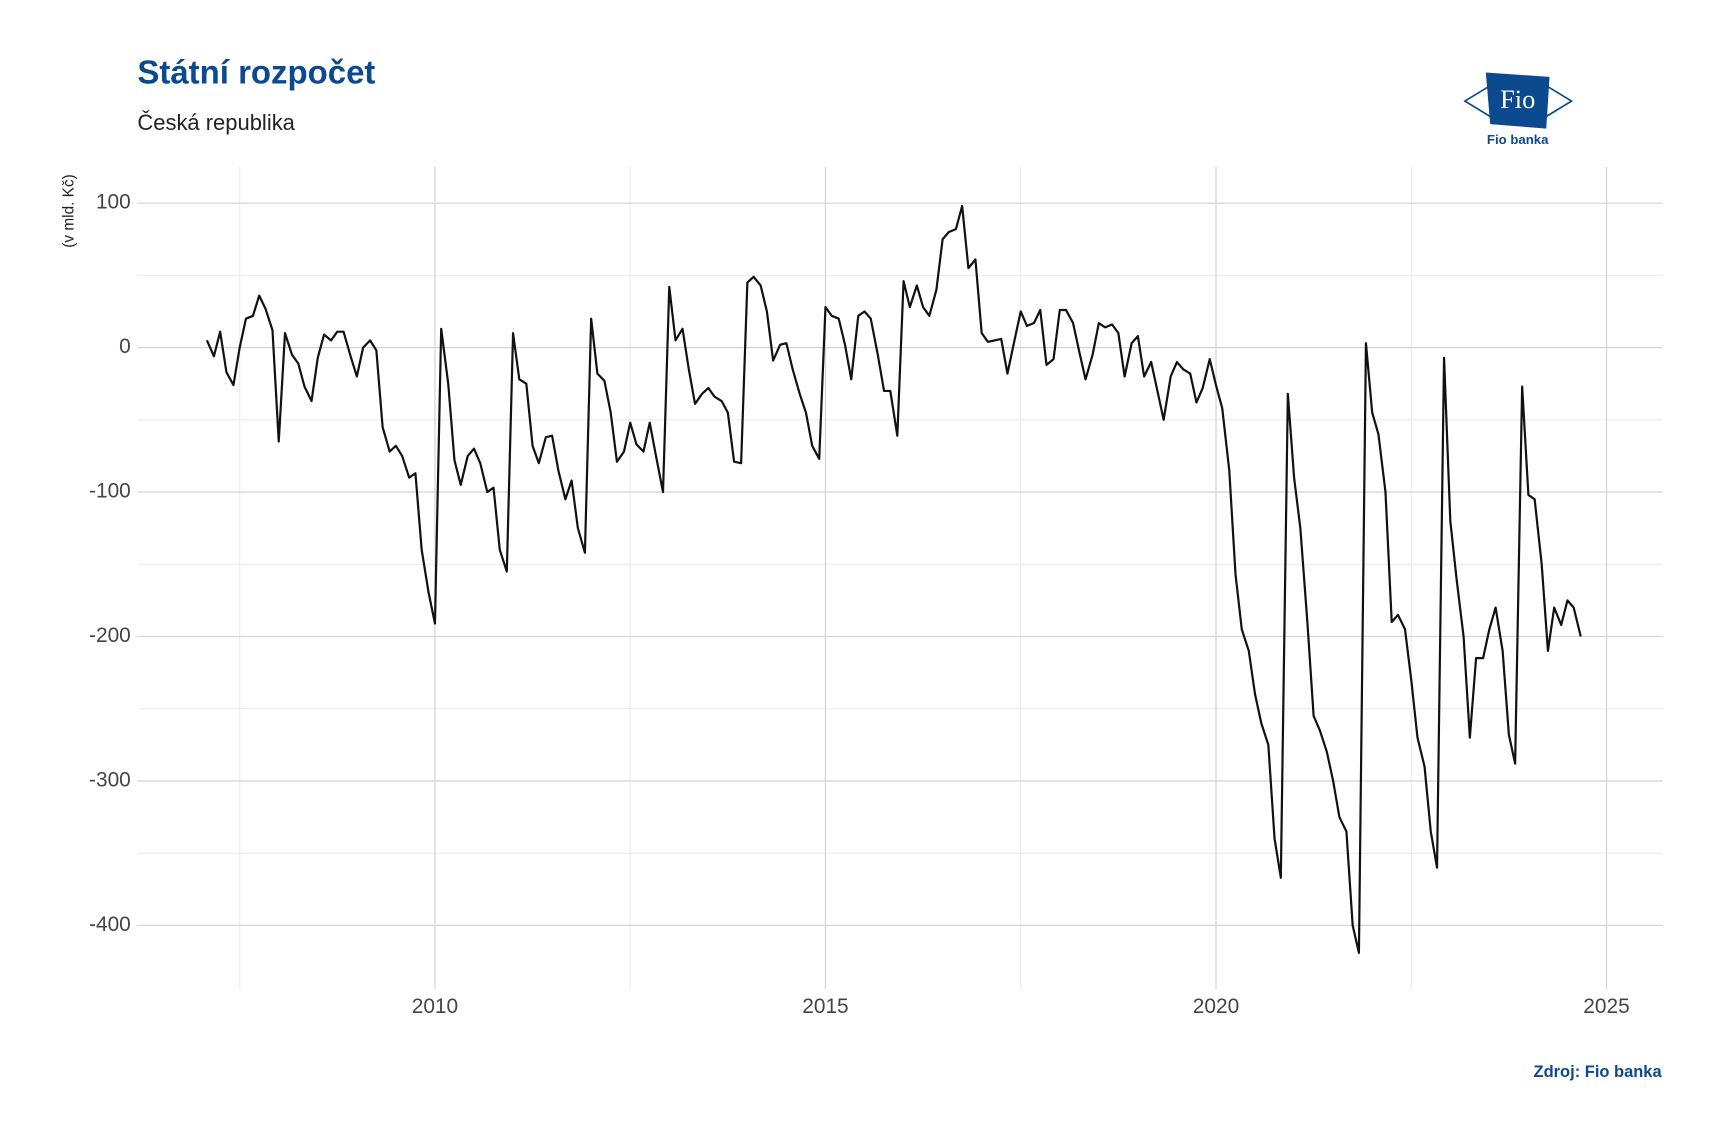 This screenshot has width=1710, height=1134. What do you see at coordinates (216, 122) in the screenshot?
I see `chart-subtitle: Česká republika` at bounding box center [216, 122].